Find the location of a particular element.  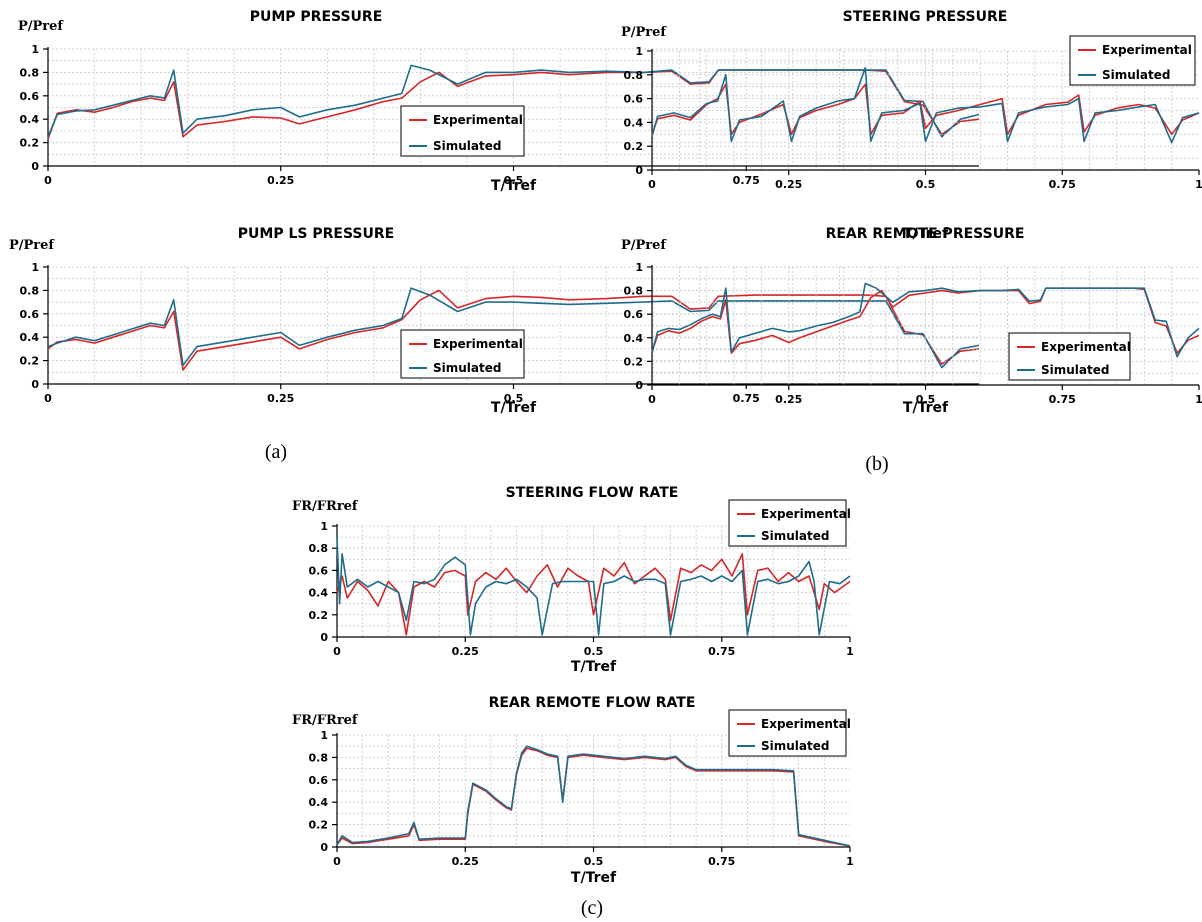

caption-c: (c) is located at coordinates (592, 908).